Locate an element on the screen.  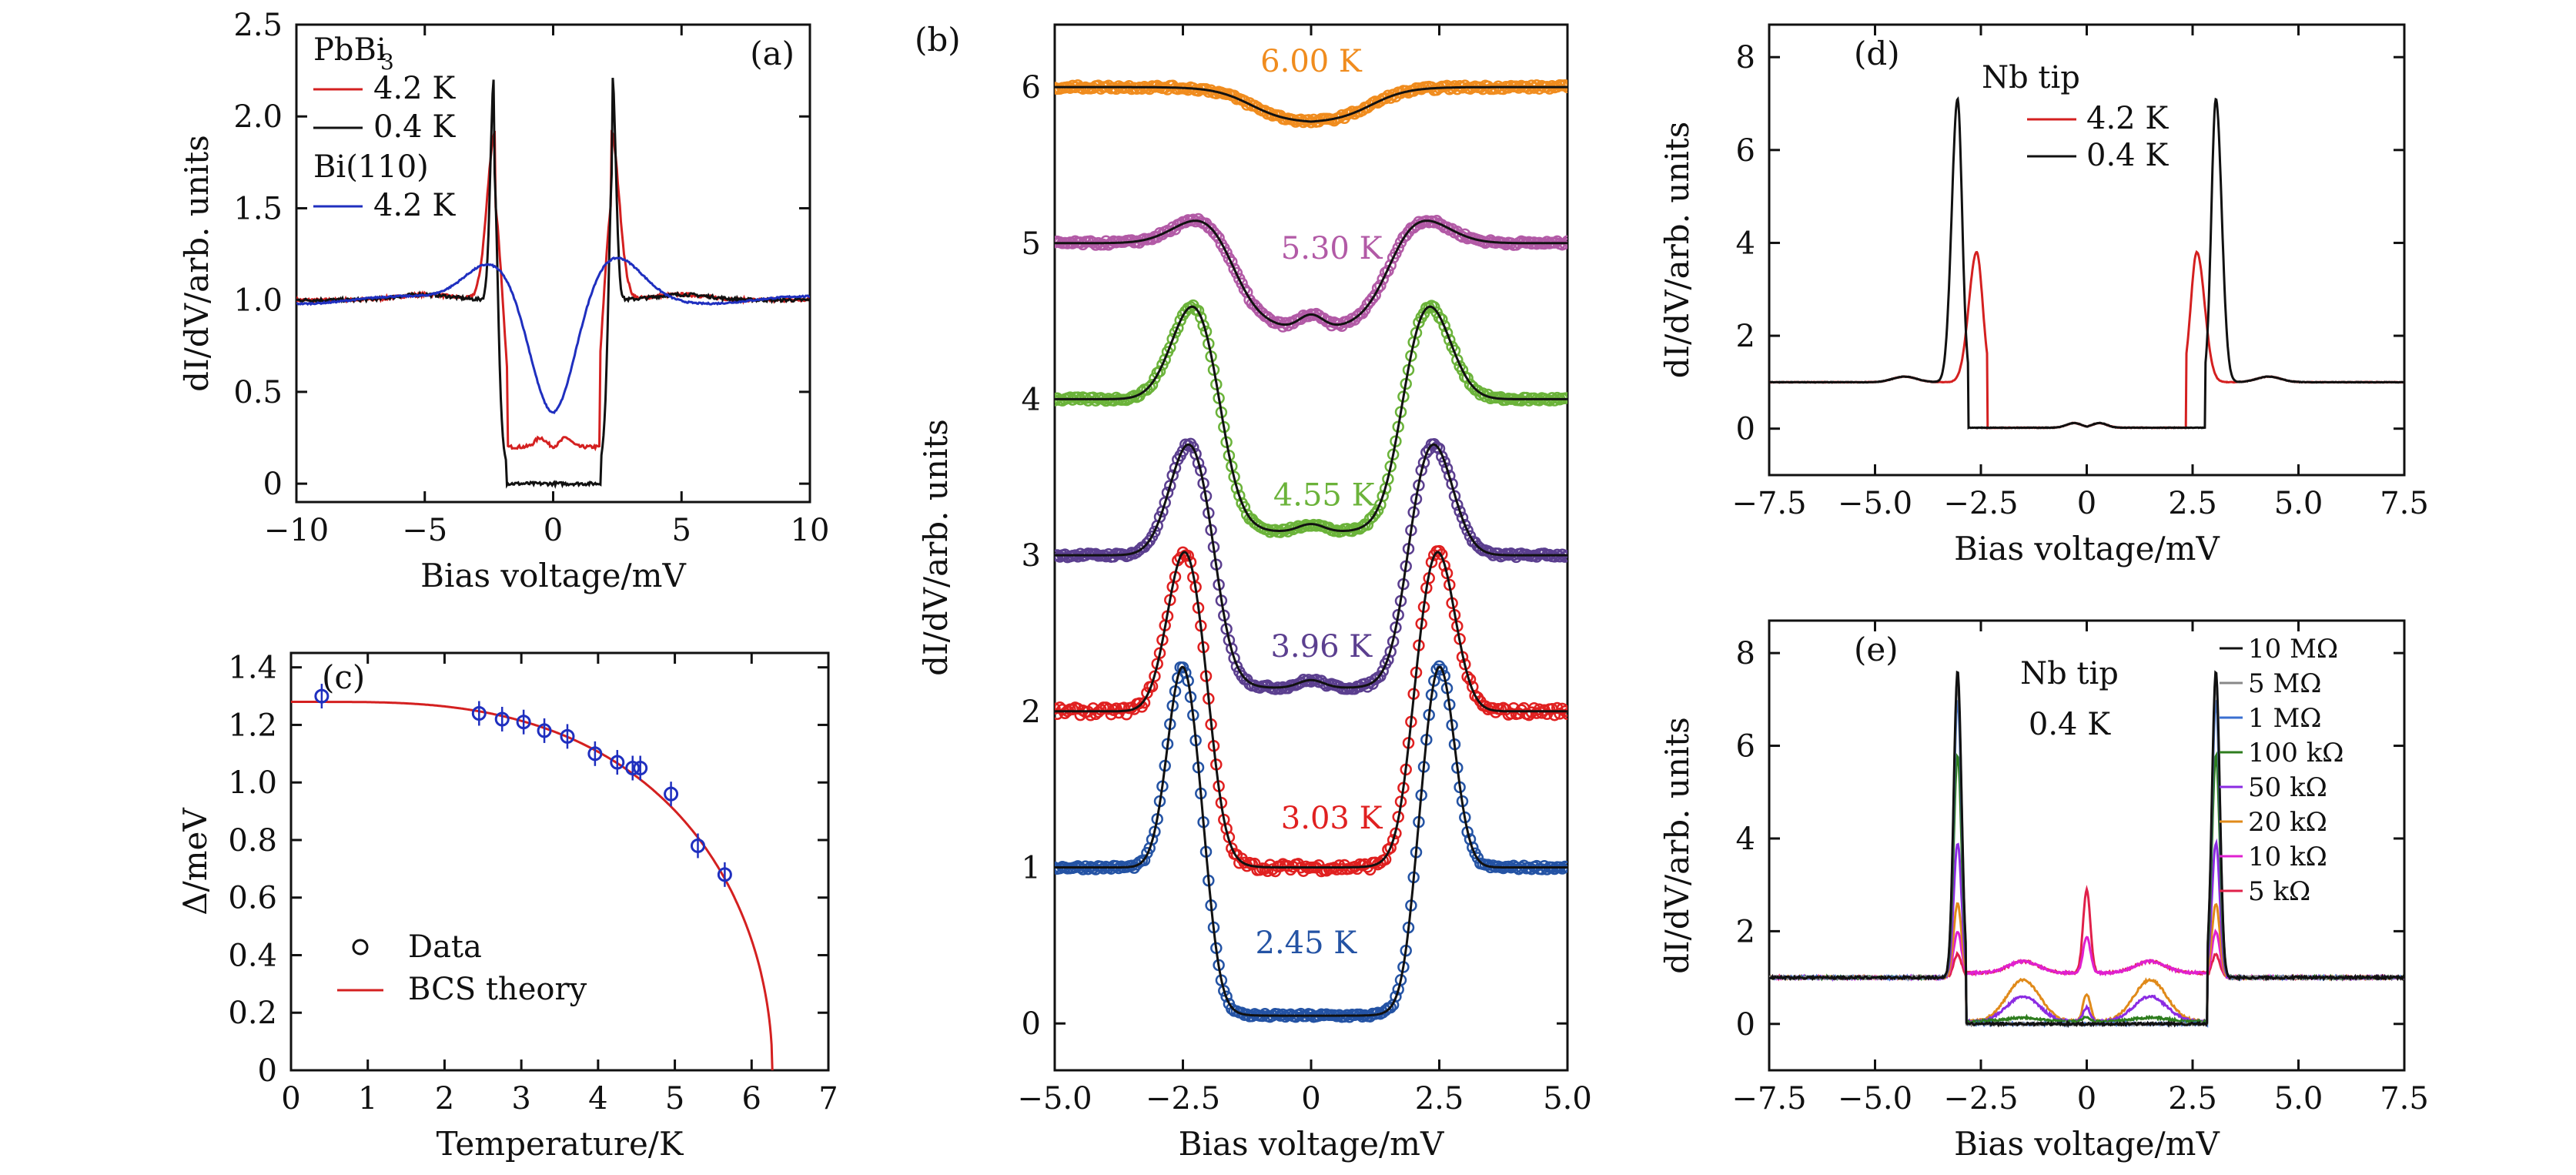
annotation: 0.4 K is located at coordinates (2070, 724).